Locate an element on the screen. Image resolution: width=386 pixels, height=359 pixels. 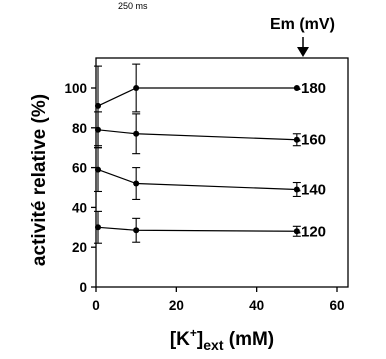
em-arrow-head is located at coordinates (303, 52).